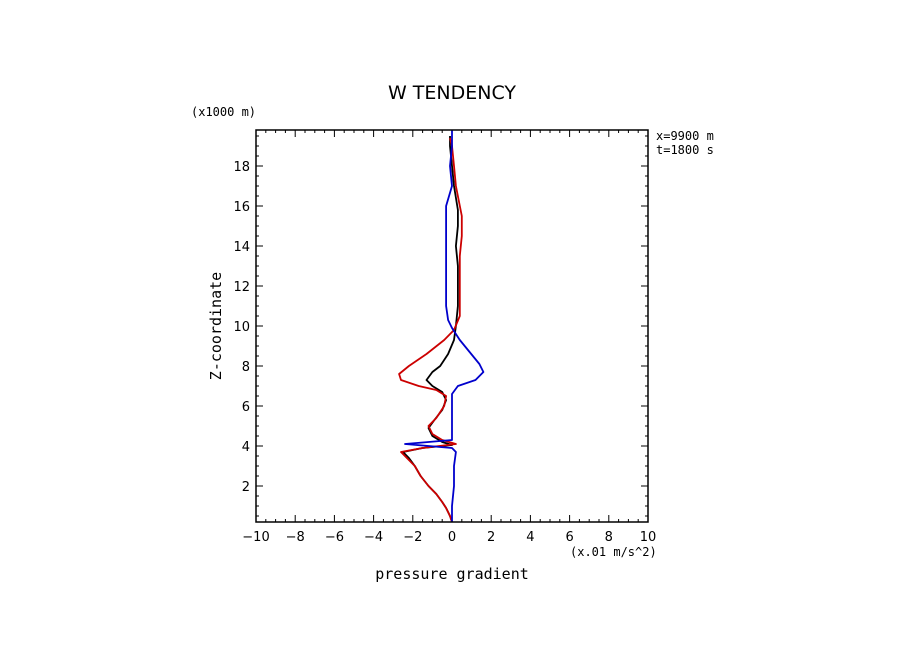 The width and height of the screenshot is (904, 654). What do you see at coordinates (246, 487) in the screenshot?
I see `y-tick-label: 2` at bounding box center [246, 487].